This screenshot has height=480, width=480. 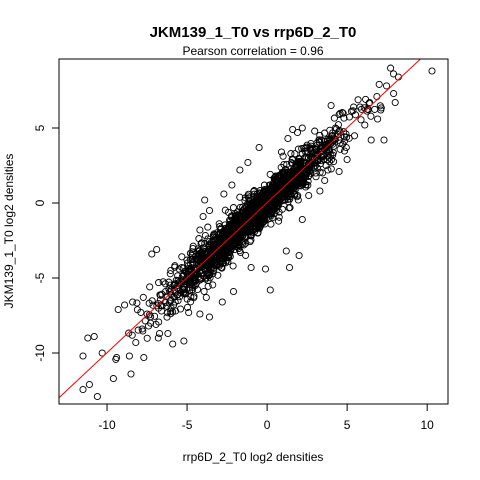 What do you see at coordinates (187, 425) in the screenshot?
I see `x-tick-label: -5` at bounding box center [187, 425].